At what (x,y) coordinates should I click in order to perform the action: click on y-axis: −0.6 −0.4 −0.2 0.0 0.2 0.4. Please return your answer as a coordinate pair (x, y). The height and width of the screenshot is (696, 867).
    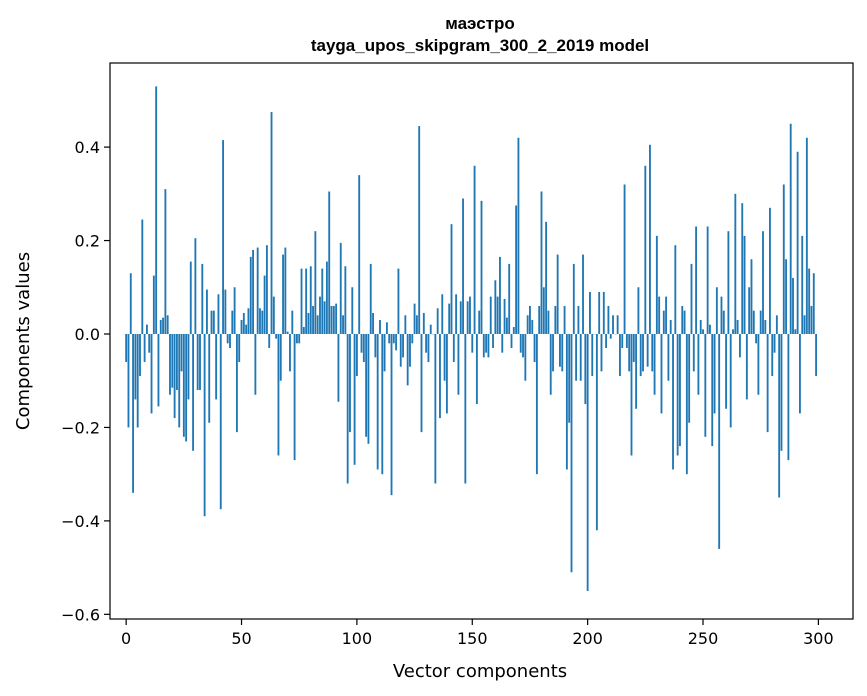
    Looking at the image, I should click on (85, 381).